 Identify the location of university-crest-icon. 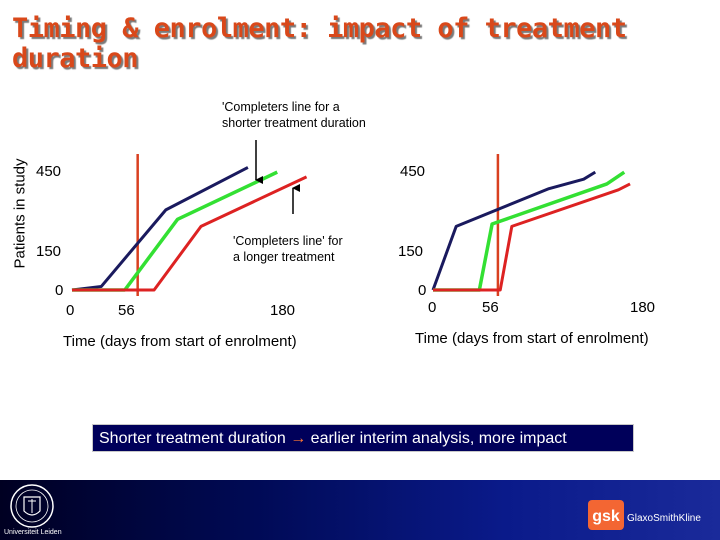
(32, 506).